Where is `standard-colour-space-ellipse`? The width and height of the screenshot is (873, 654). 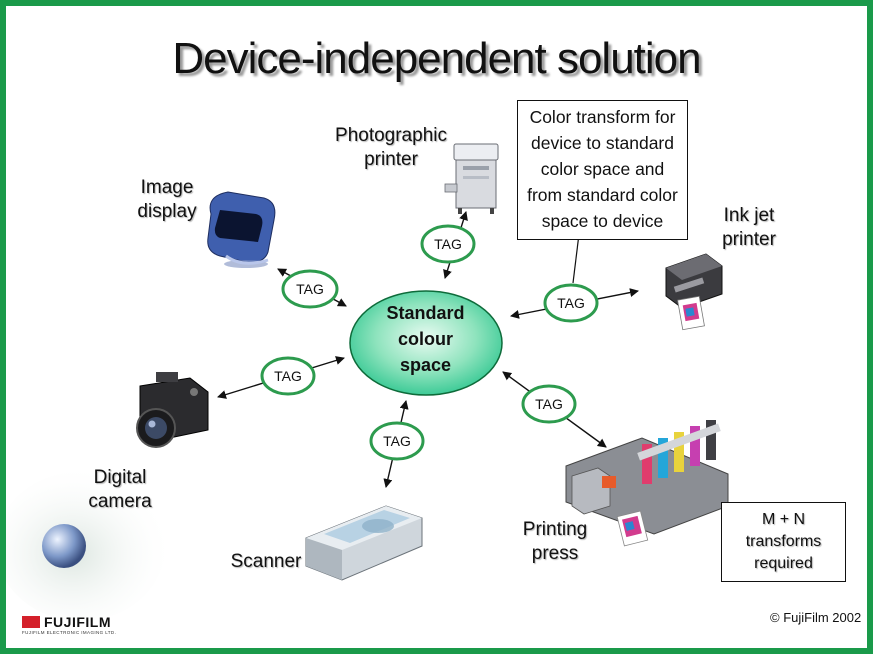
standard-colour-space-ellipse is located at coordinates (426, 343).